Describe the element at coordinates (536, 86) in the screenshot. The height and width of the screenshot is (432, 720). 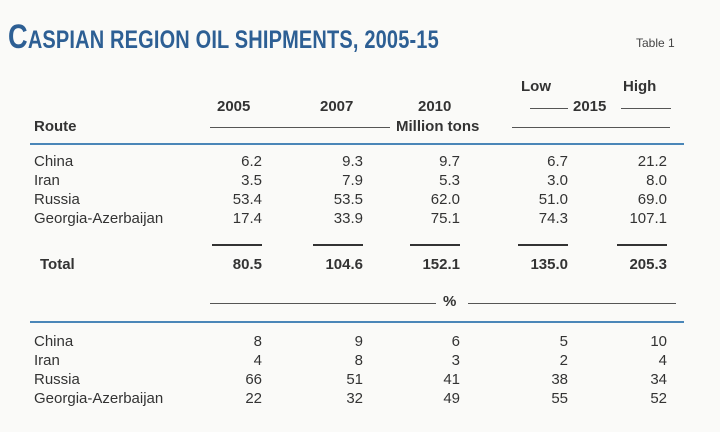
I see `header-low: Low` at that location.